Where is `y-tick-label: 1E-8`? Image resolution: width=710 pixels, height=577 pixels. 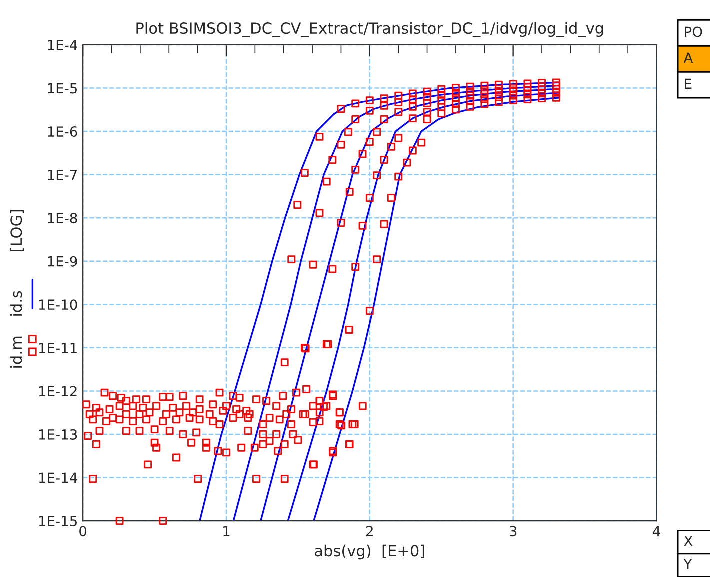
y-tick-label: 1E-8 is located at coordinates (63, 218).